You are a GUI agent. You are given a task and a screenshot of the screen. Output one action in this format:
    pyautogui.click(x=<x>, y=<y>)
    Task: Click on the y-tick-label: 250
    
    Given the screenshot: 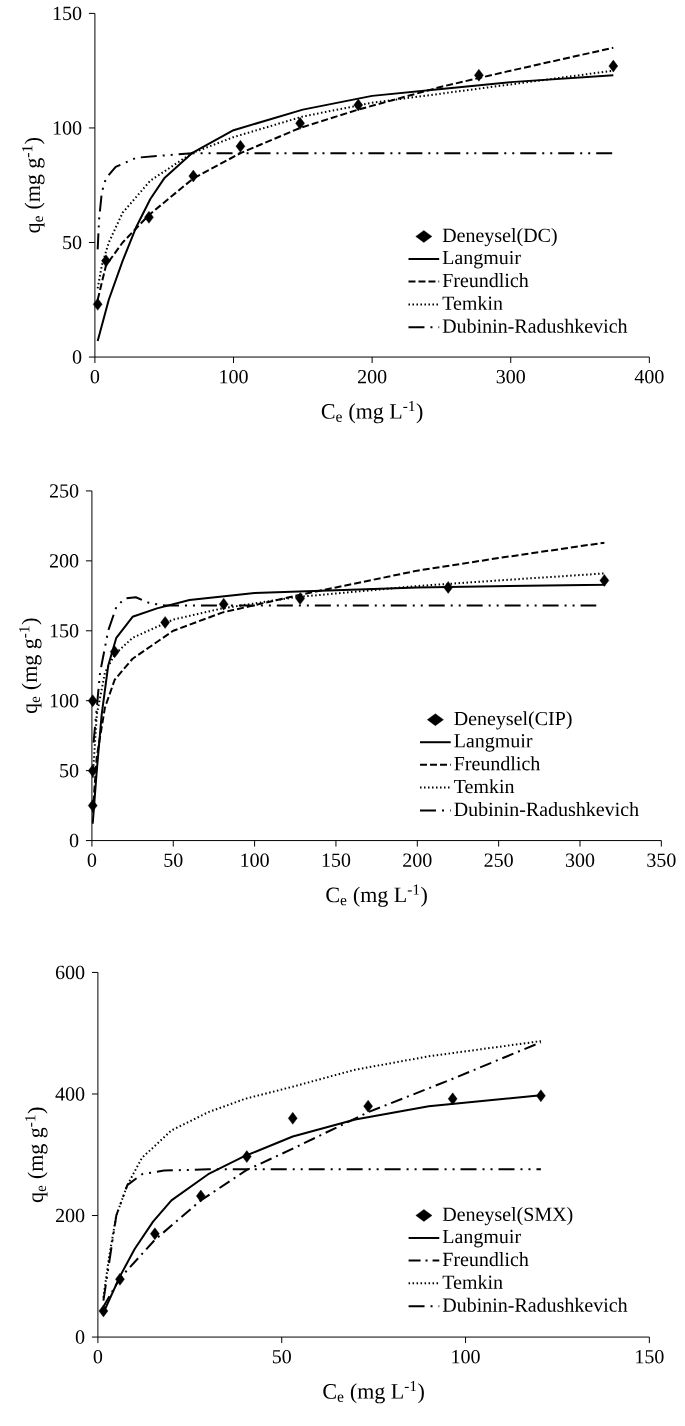 What is the action you would take?
    pyautogui.click(x=64, y=491)
    